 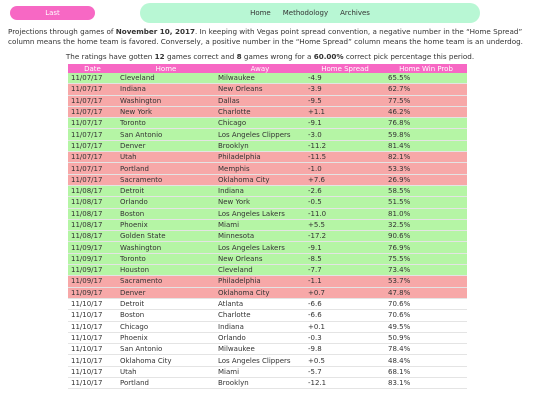 I want to click on table-row: 11/07/17 Toronto Chicago -9.1 76.8%, so click(x=267, y=123).